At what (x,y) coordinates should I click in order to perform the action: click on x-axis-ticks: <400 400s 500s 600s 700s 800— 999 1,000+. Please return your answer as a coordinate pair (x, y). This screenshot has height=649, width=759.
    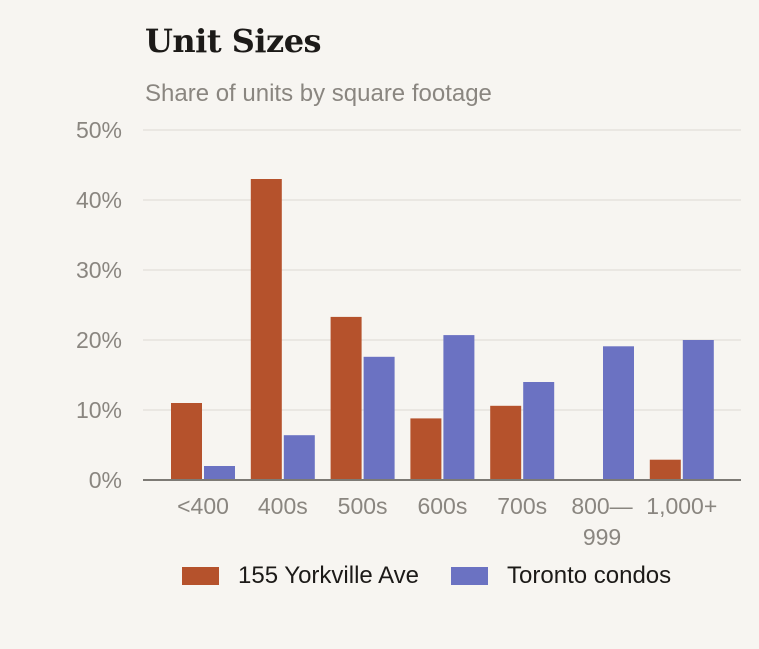
    Looking at the image, I should click on (447, 521).